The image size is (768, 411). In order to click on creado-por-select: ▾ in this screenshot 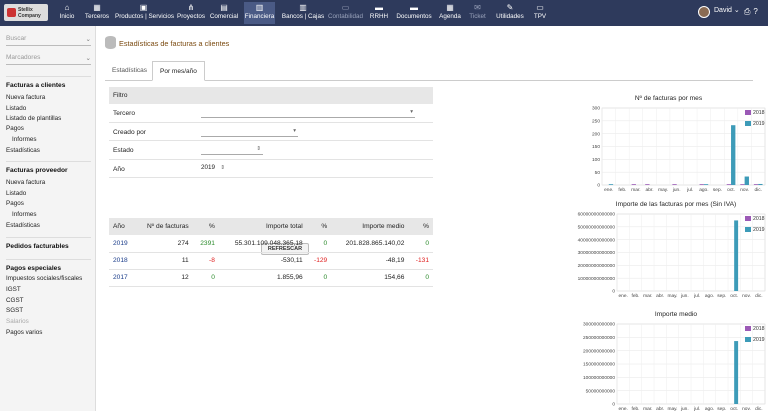, I will do `click(249, 132)`.